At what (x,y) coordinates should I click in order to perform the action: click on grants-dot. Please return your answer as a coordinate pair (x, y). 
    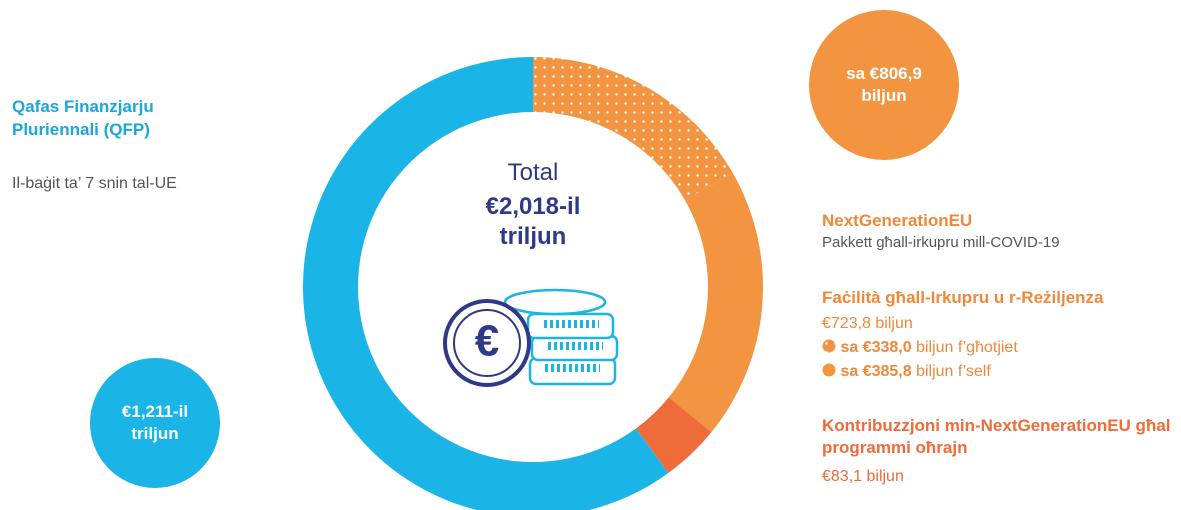
    Looking at the image, I should click on (829, 346).